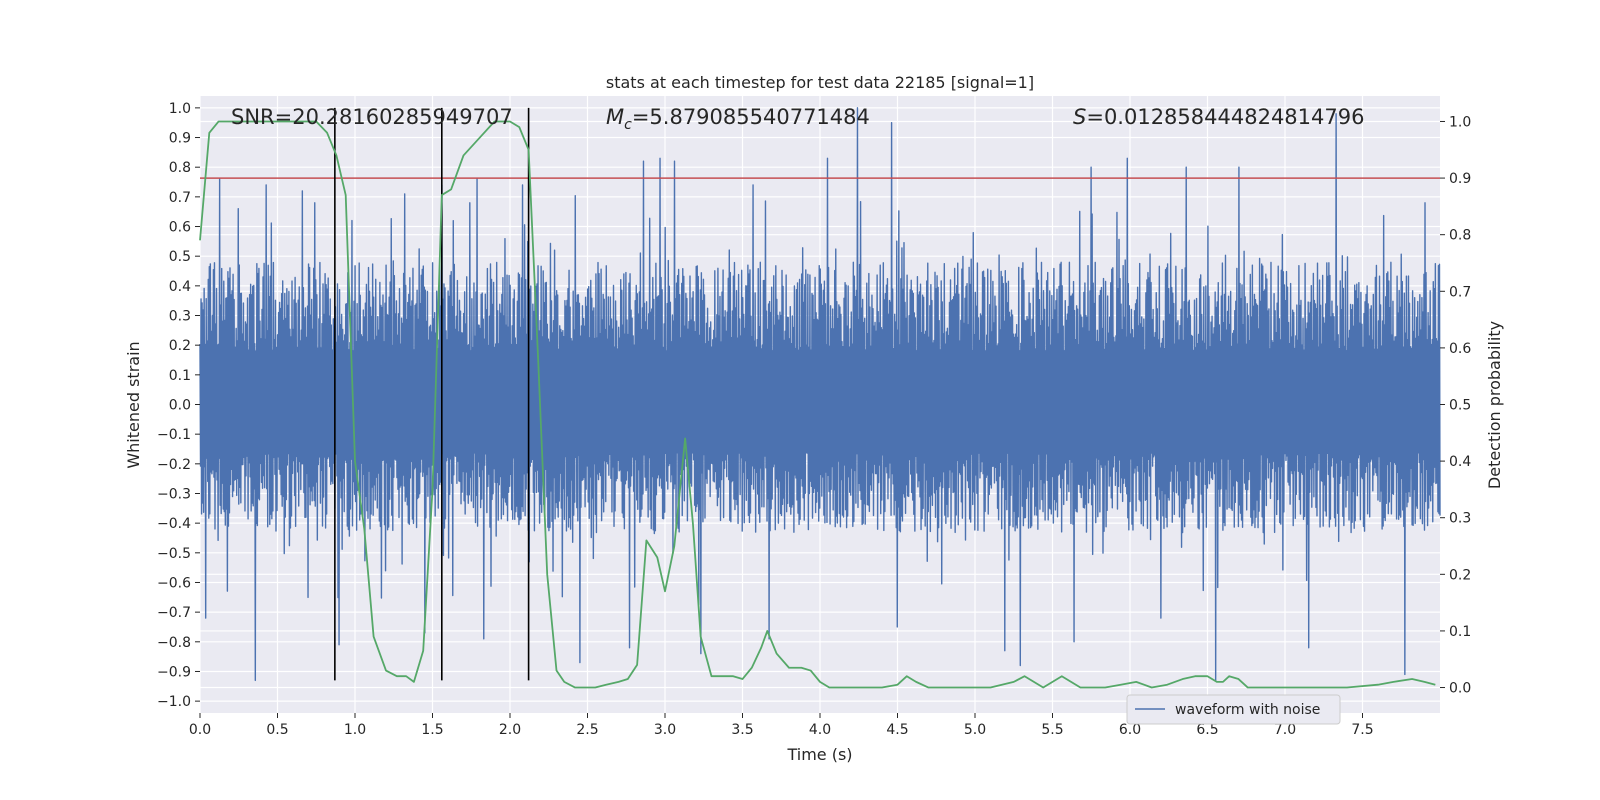  I want to click on s-symbol: S, so click(1079, 117).